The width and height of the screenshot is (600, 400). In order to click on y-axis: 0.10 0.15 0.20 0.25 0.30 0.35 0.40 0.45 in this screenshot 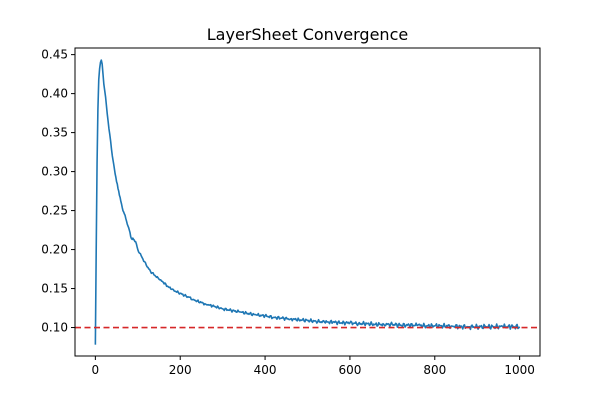, I will do `click(58, 191)`.